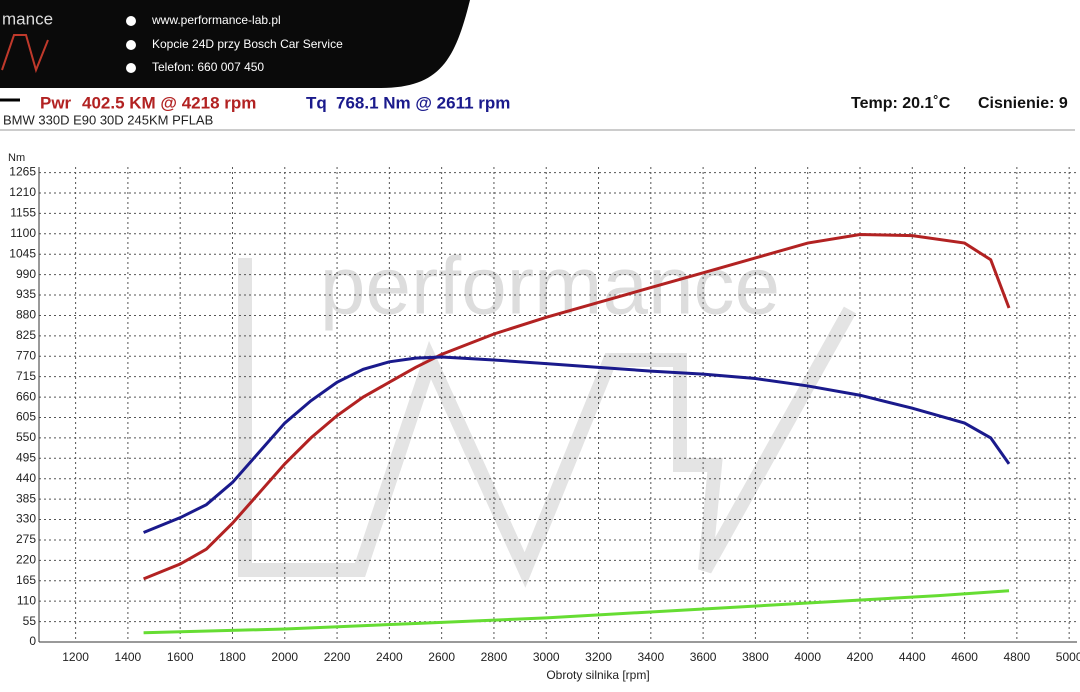  I want to click on x-tick-label: 3400, so click(650, 657).